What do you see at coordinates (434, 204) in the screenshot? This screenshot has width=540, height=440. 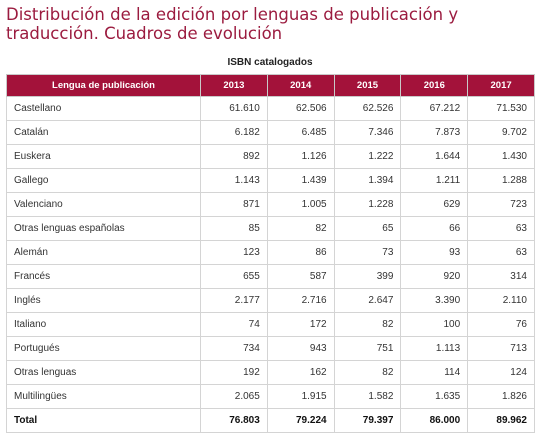 I see `value-cell: 629` at bounding box center [434, 204].